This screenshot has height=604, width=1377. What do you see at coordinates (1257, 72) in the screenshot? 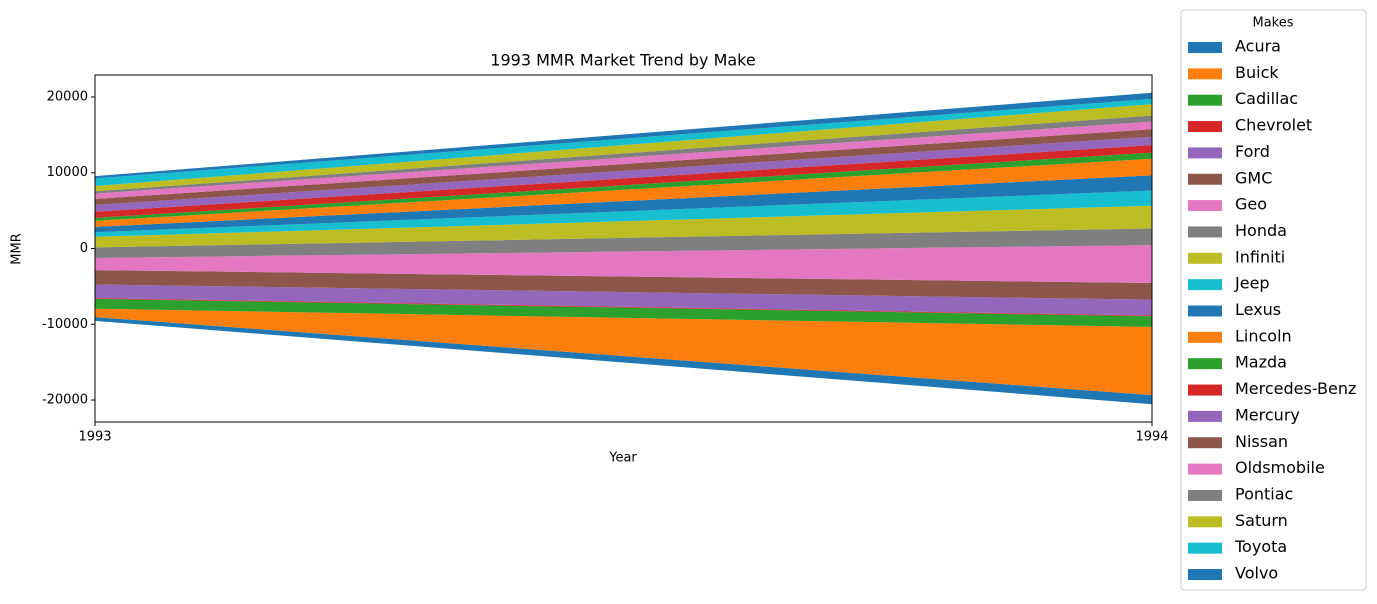
I see `legend-label: Buick` at bounding box center [1257, 72].